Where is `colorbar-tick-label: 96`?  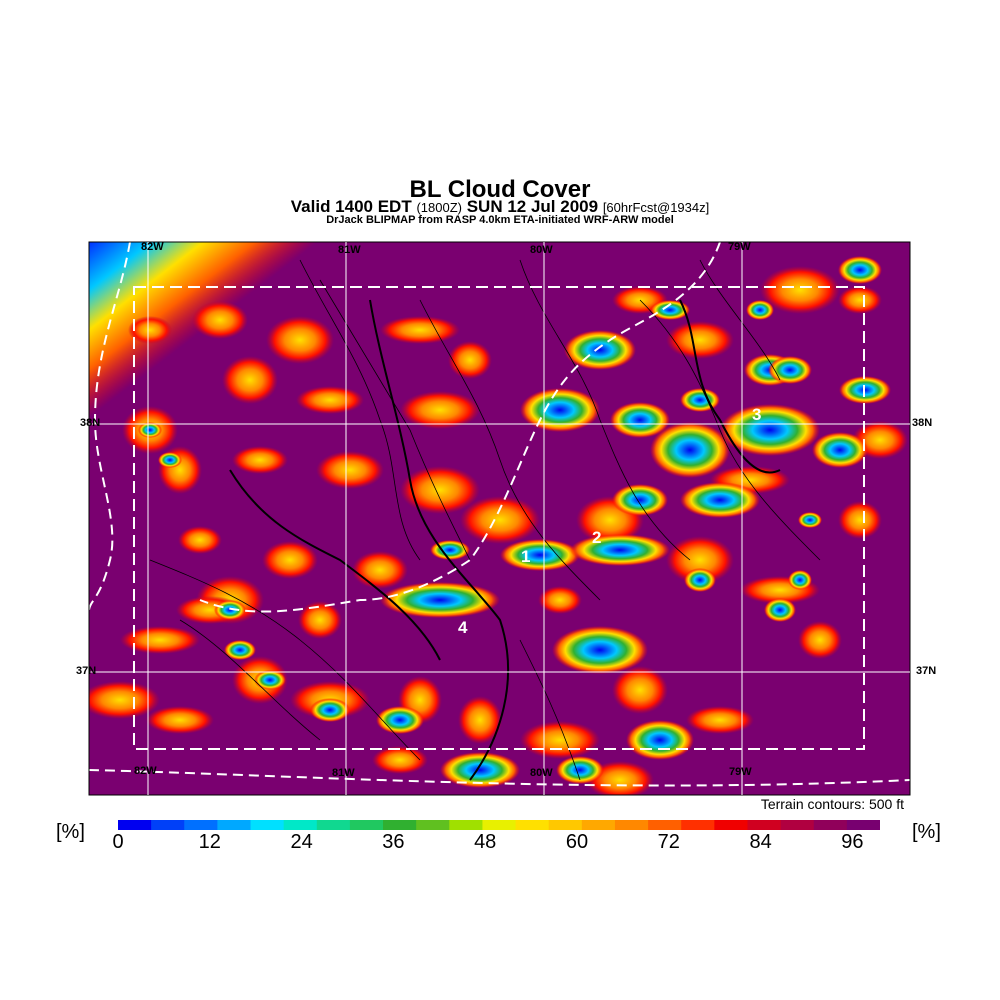
colorbar-tick-label: 96 is located at coordinates (852, 842).